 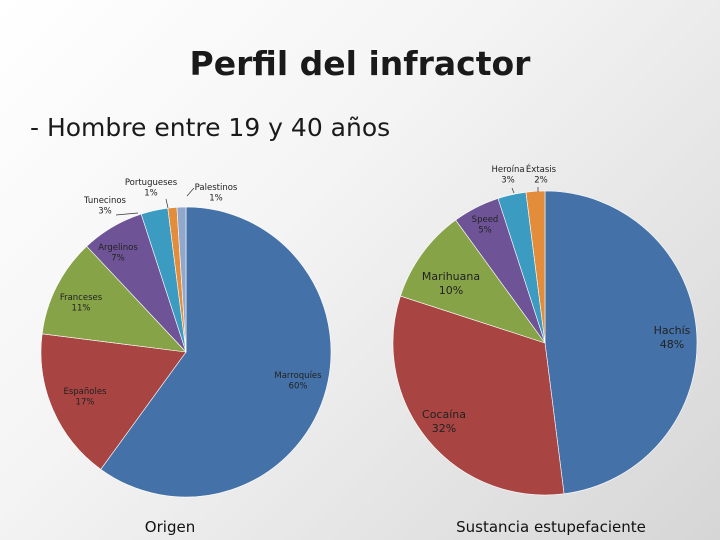 What do you see at coordinates (85, 397) in the screenshot?
I see `data-label-espanoles: Españoles 17%` at bounding box center [85, 397].